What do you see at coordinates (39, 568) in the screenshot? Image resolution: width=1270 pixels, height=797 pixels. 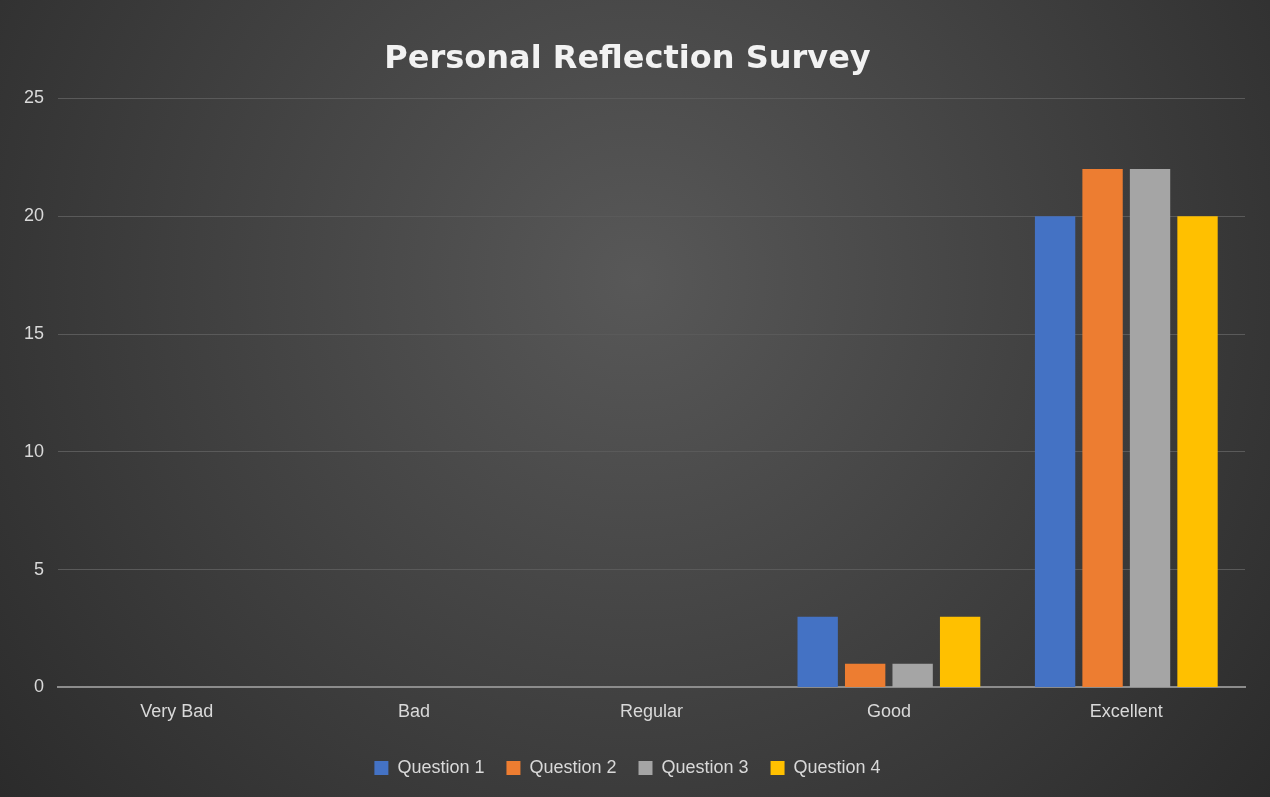 I see `y-tick-label: 5` at bounding box center [39, 568].